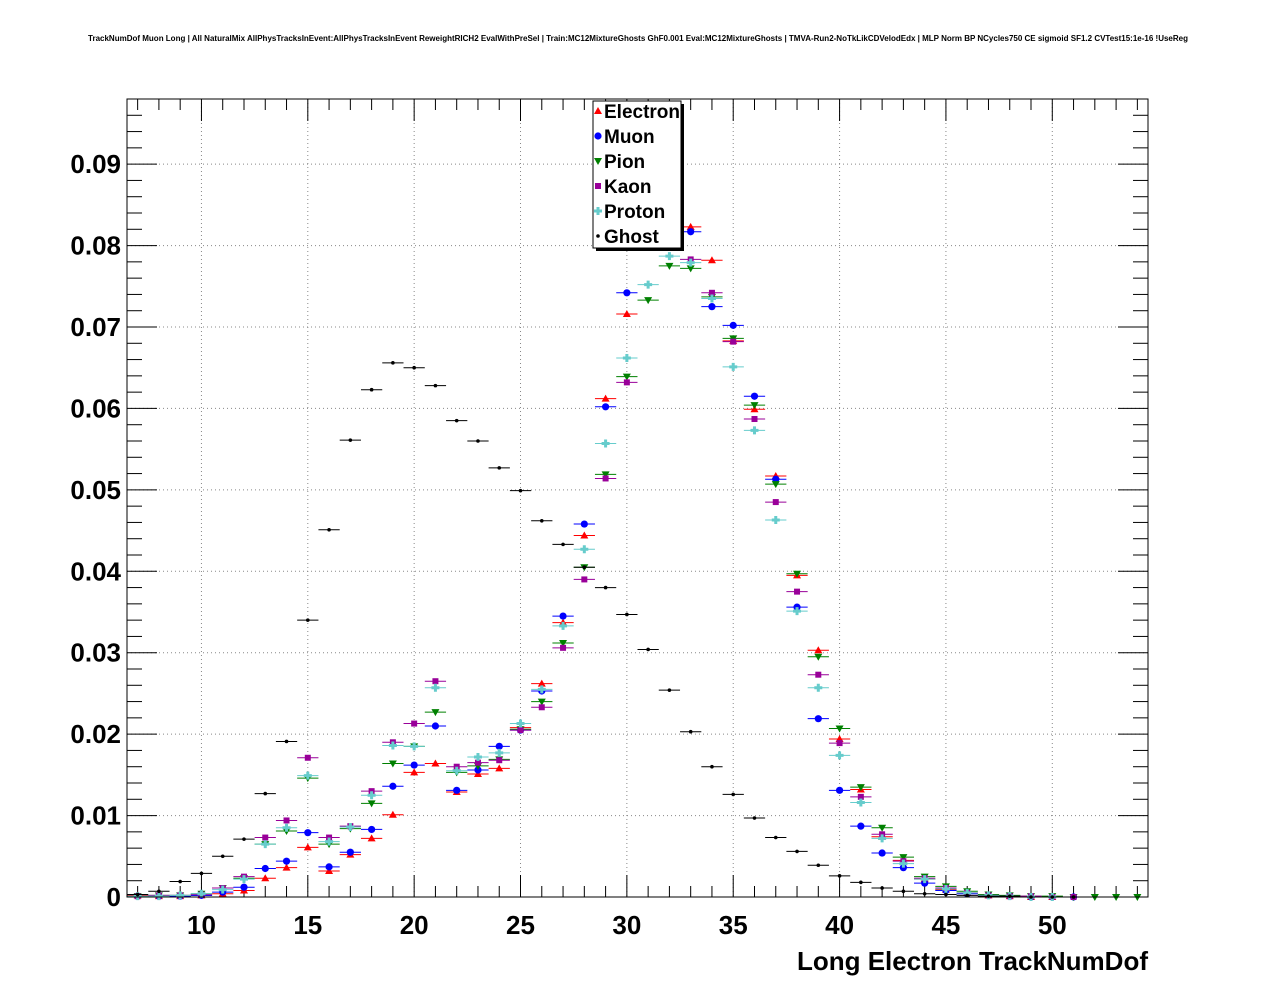  Describe the element at coordinates (95, 327) in the screenshot. I see `y-tick-label: 0.07` at that location.